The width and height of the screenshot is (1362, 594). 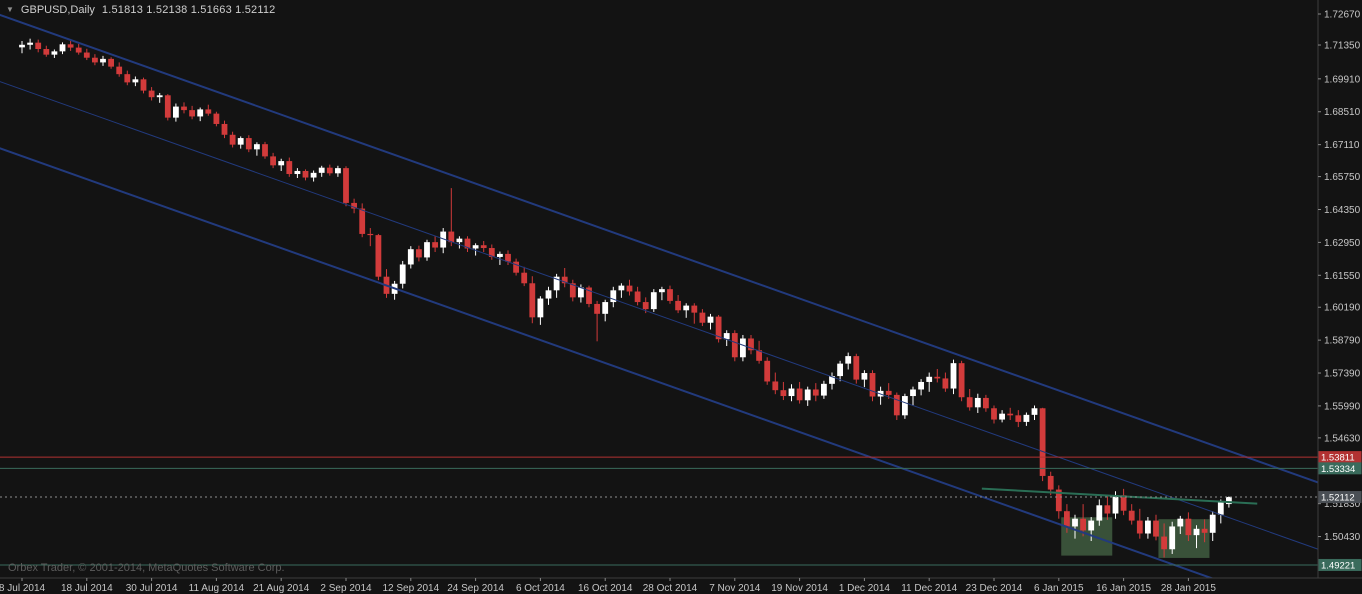 What do you see at coordinates (475, 588) in the screenshot?
I see `date-axis-label: 24 Sep 2014` at bounding box center [475, 588].